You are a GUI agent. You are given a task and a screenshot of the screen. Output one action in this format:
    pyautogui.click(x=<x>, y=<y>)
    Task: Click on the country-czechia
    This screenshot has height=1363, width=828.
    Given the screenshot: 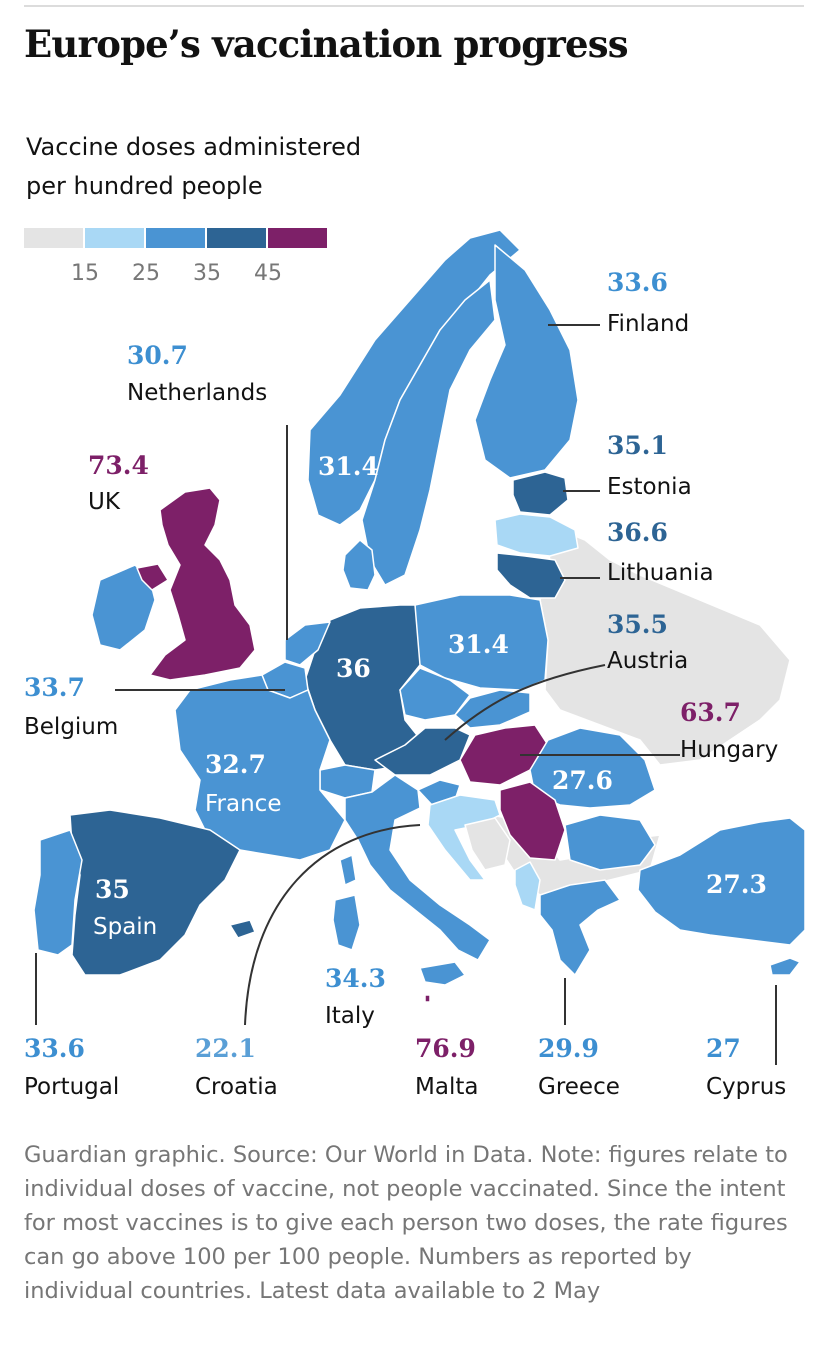 What is the action you would take?
    pyautogui.click(x=435, y=694)
    